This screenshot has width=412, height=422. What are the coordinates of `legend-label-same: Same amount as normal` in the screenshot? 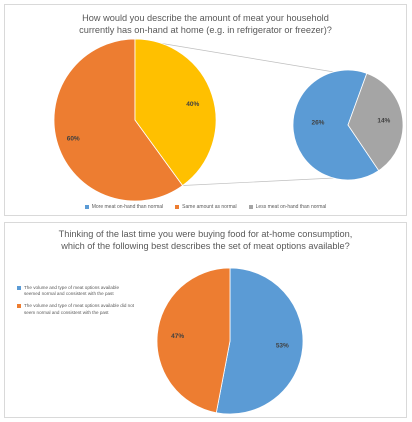 It's located at (209, 207).